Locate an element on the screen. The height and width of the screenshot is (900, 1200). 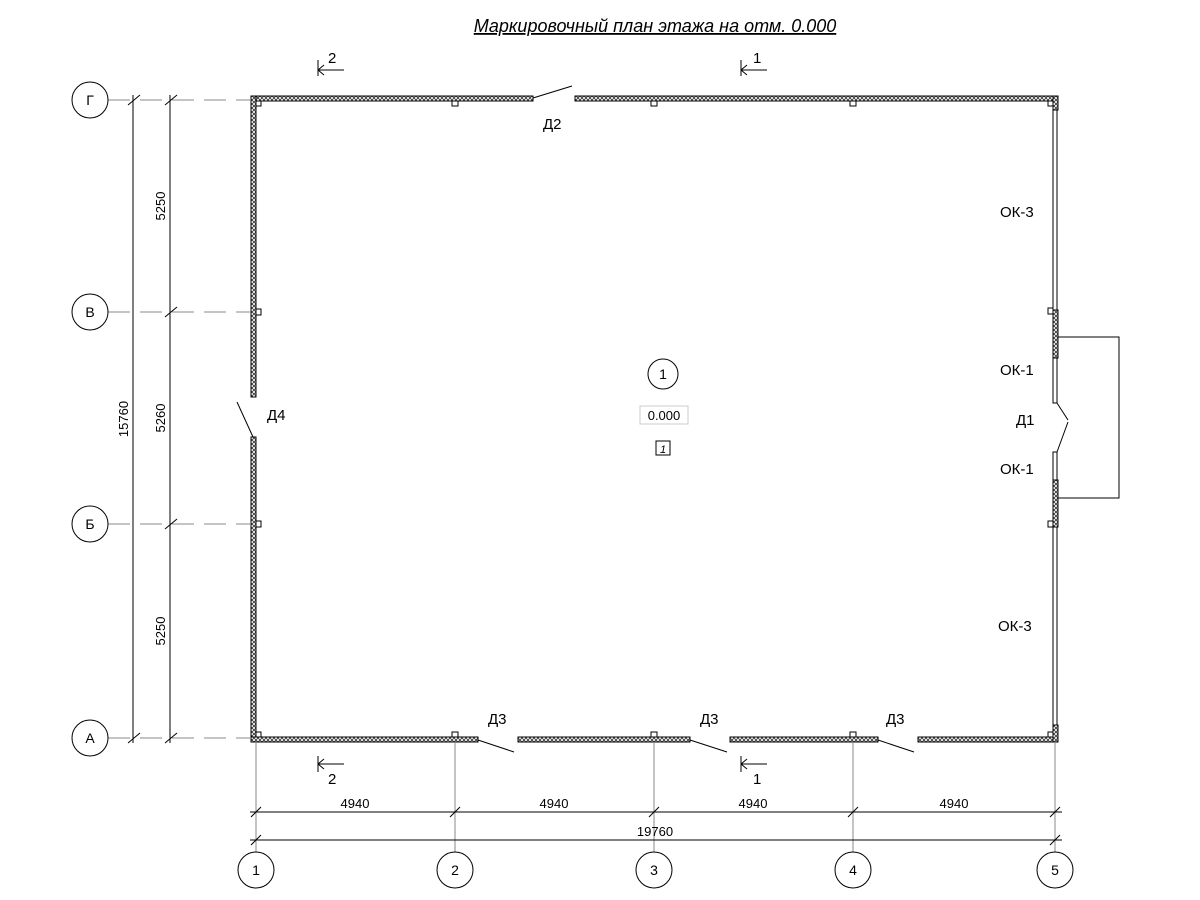
section-2-bottom: 2 is located at coordinates (332, 779).